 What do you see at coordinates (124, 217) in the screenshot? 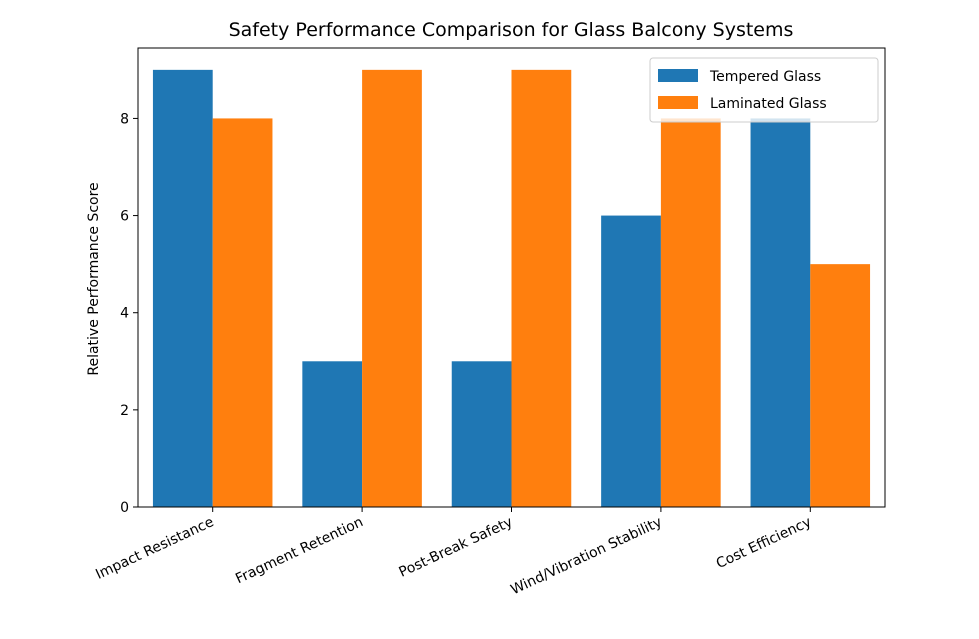
I see `y-tick-label: 6` at bounding box center [124, 217].